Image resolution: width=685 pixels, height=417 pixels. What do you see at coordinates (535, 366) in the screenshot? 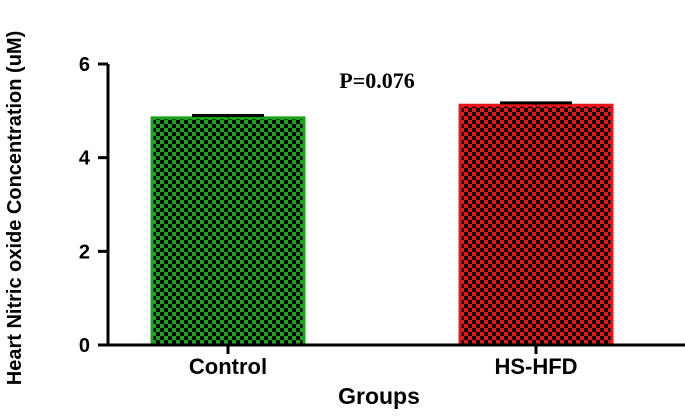
I see `x-tick-label: HS-HFD` at bounding box center [535, 366].